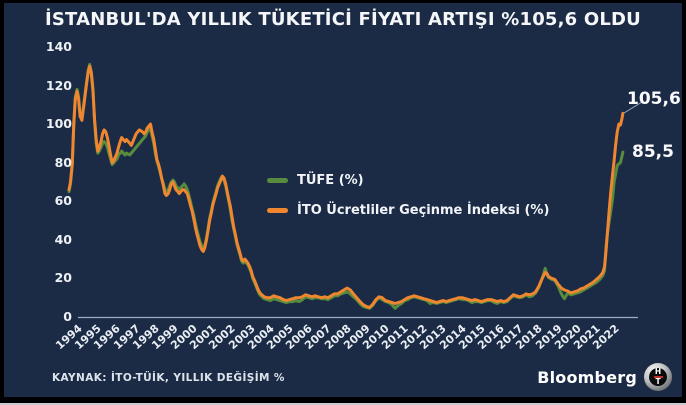 The height and width of the screenshot is (405, 686). What do you see at coordinates (58, 124) in the screenshot?
I see `y-tick-label: 100` at bounding box center [58, 124].